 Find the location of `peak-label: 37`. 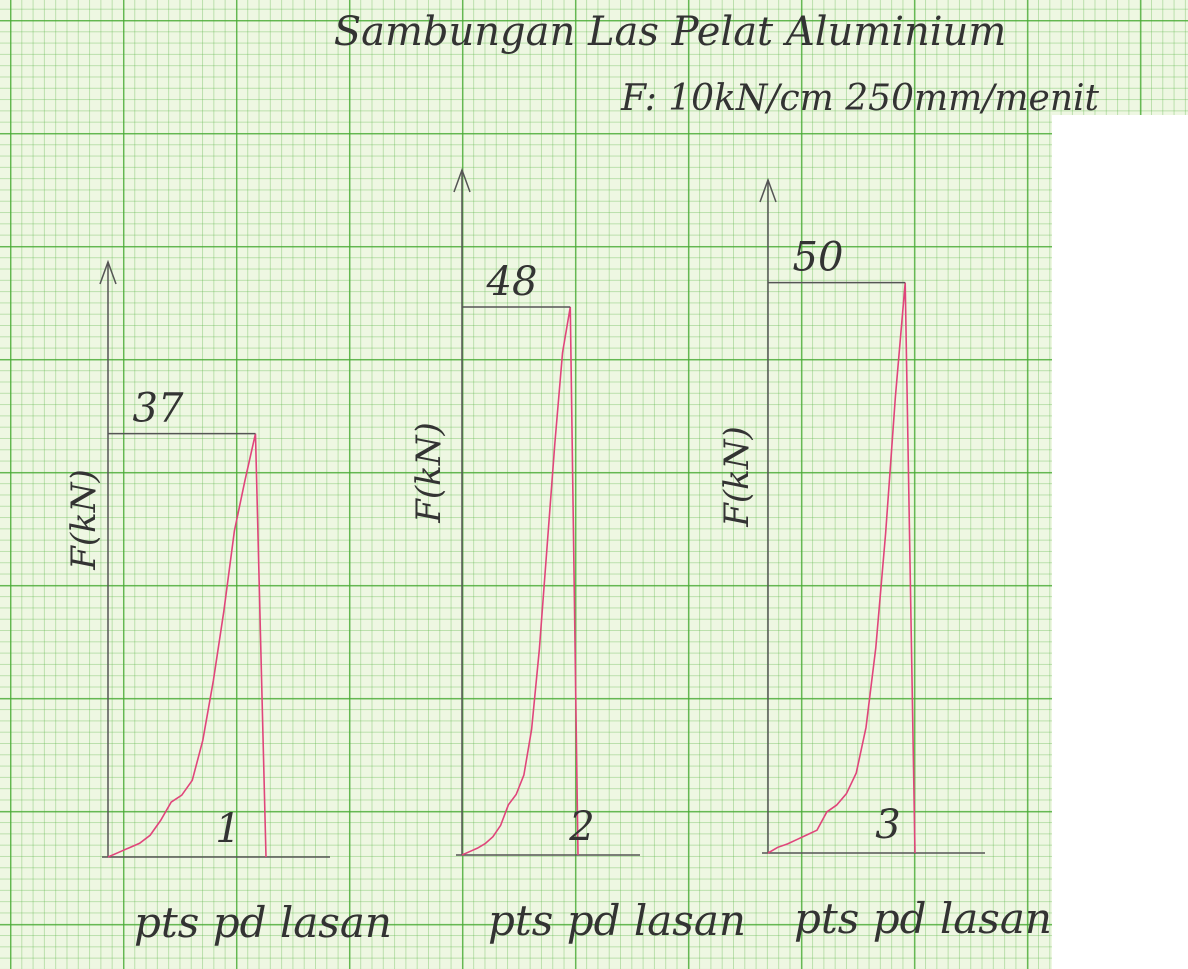

peak-label: 37 is located at coordinates (158, 409).